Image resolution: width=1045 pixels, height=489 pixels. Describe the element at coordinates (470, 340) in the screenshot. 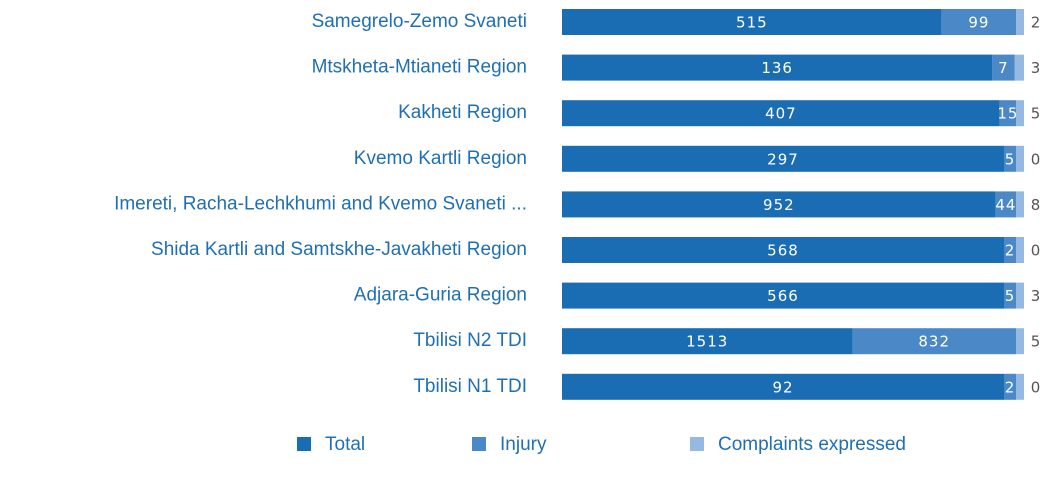

I see `category-label: Tbilisi N2 TDI` at that location.